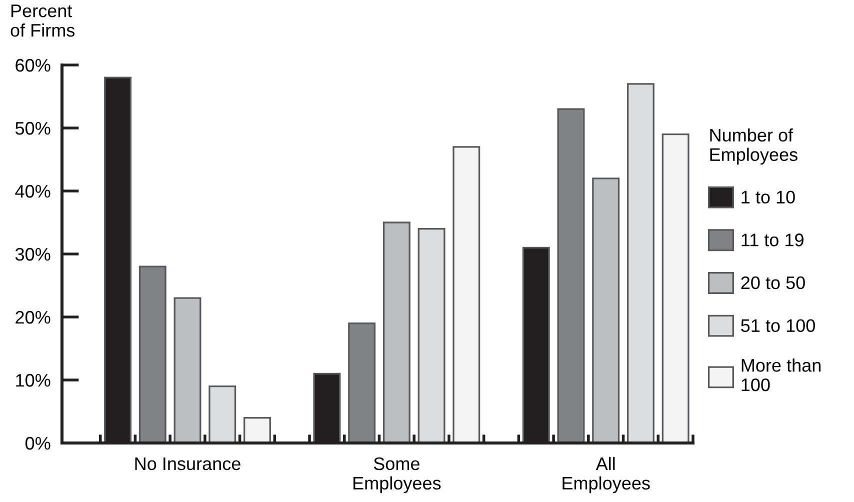 This screenshot has width=854, height=502. Describe the element at coordinates (187, 464) in the screenshot. I see `x-tick-label: No Insurance` at that location.